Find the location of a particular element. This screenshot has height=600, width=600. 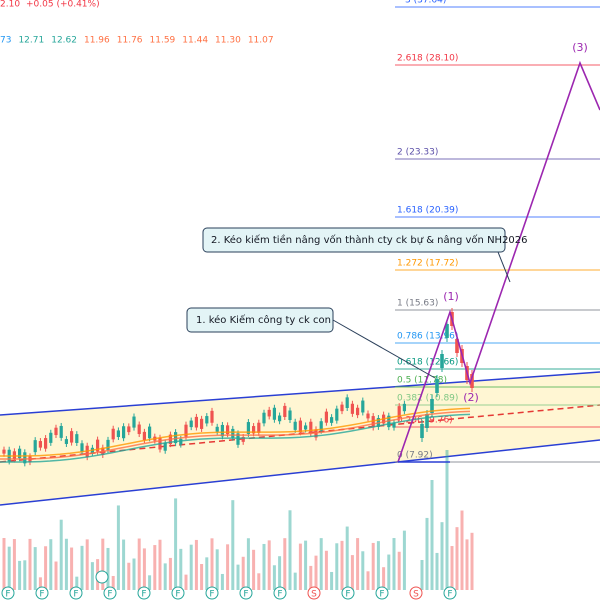

fib-label: 1 (15.63) is located at coordinates (417, 304).